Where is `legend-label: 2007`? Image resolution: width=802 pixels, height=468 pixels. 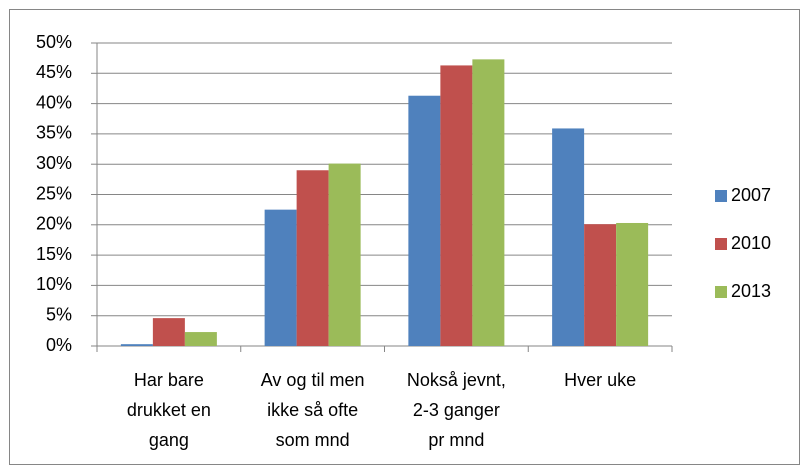
legend-label: 2007 is located at coordinates (751, 195).